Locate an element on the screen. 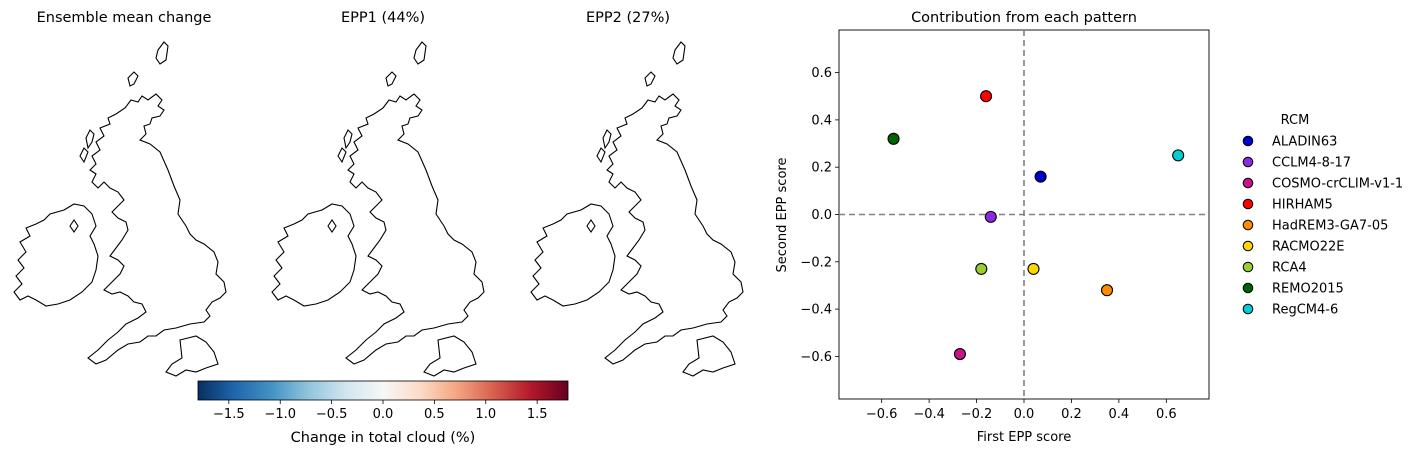 The height and width of the screenshot is (454, 1427). map-title-2: EPP1 (44%) is located at coordinates (383, 18).